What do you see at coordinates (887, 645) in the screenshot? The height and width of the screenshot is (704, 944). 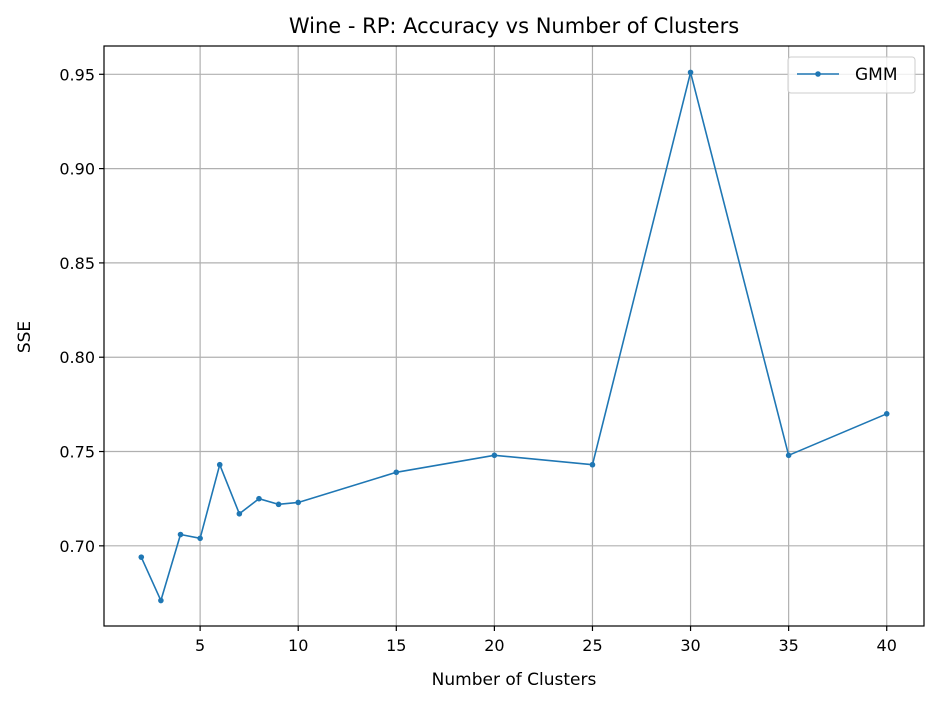 I see `x-tick-label: 40` at bounding box center [887, 645].